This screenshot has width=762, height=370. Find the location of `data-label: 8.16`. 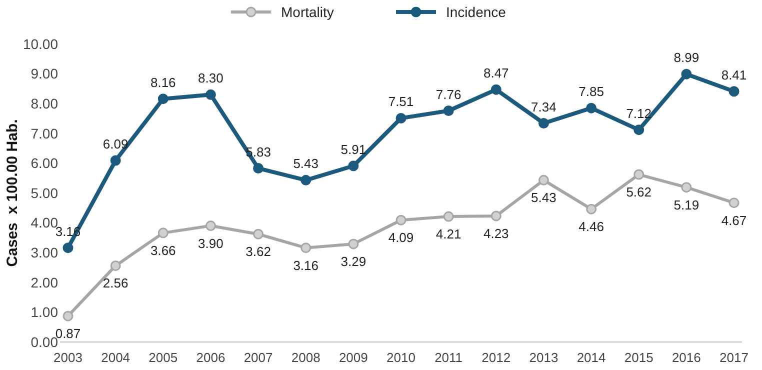

data-label: 8.16 is located at coordinates (163, 82).